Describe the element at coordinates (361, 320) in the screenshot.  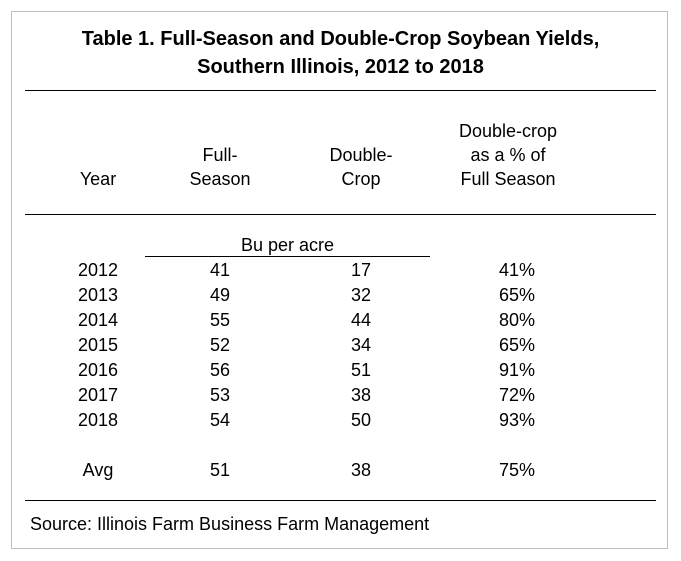
I see `cell-double-crop: 44` at that location.